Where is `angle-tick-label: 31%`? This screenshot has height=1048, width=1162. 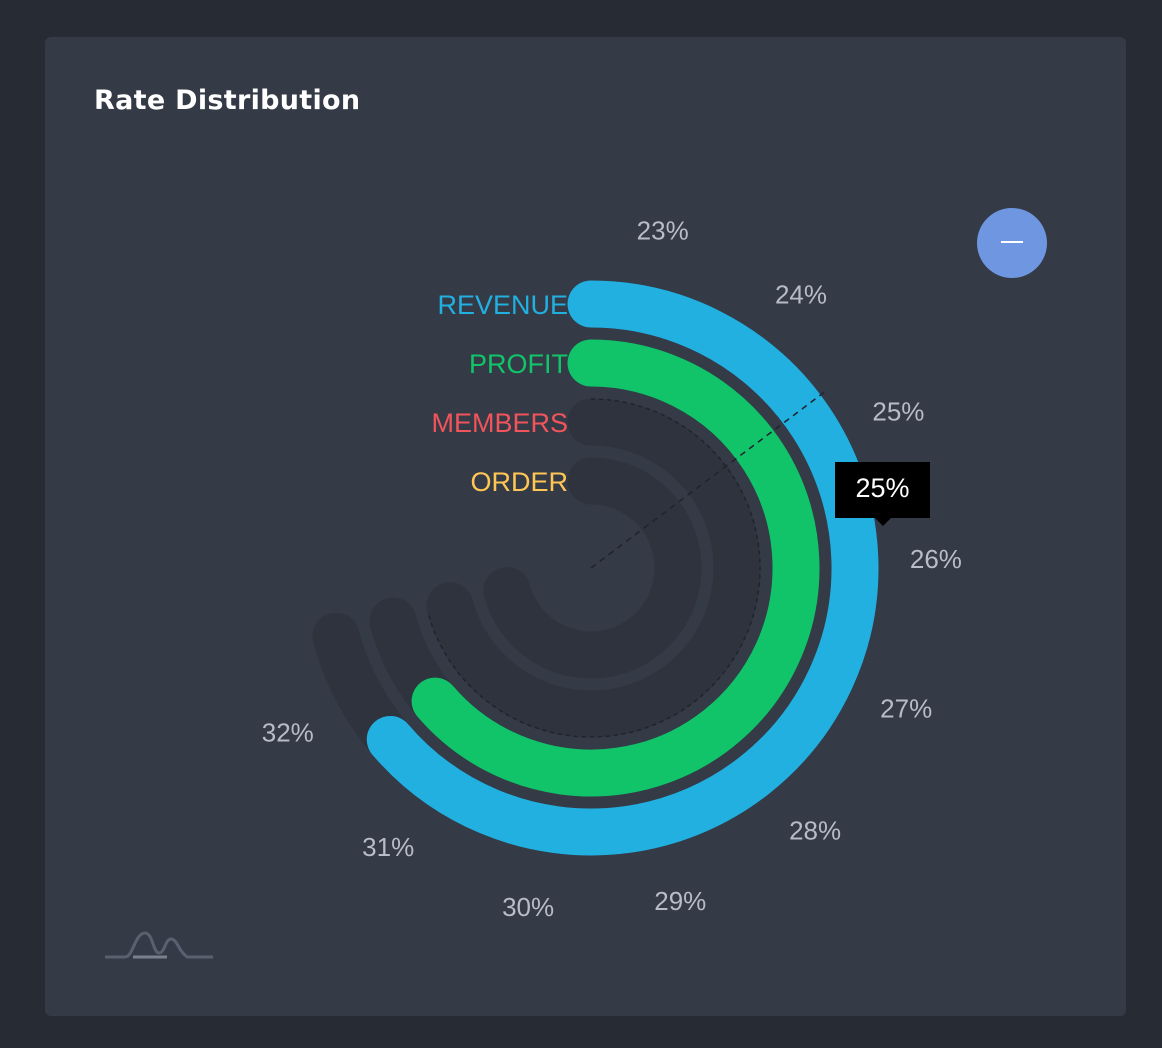 angle-tick-label: 31% is located at coordinates (388, 847).